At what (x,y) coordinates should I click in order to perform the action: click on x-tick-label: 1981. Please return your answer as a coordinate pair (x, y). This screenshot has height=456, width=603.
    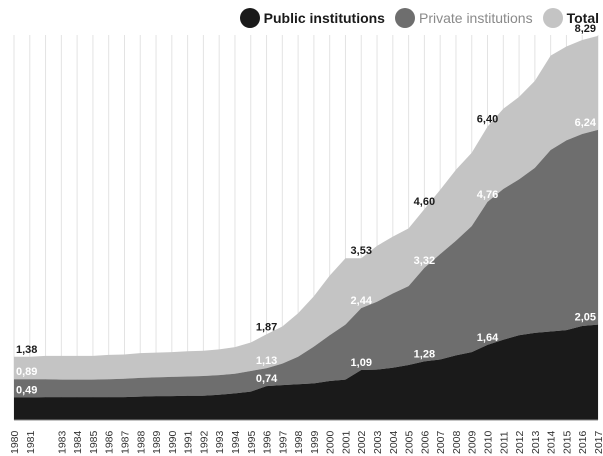
    Looking at the image, I should click on (31, 442).